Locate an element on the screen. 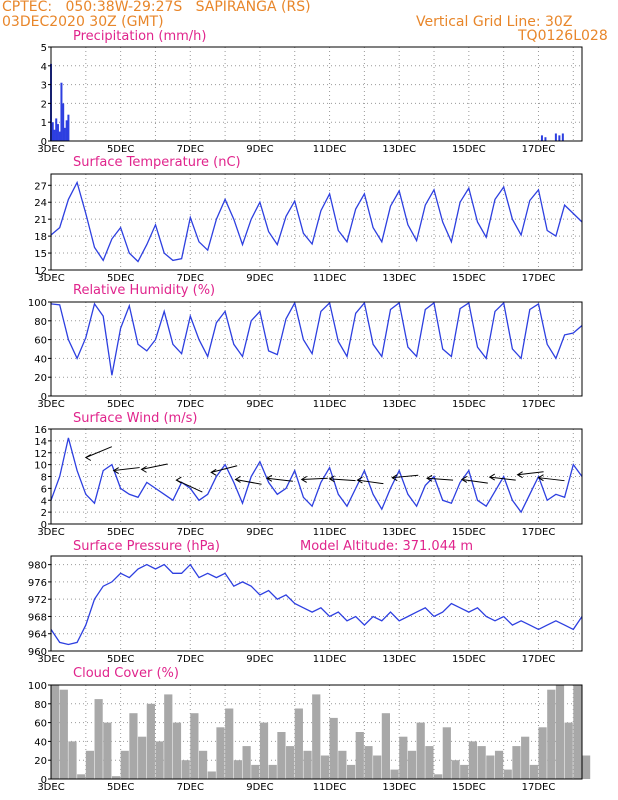  pressure-series-line is located at coordinates (316, 604).